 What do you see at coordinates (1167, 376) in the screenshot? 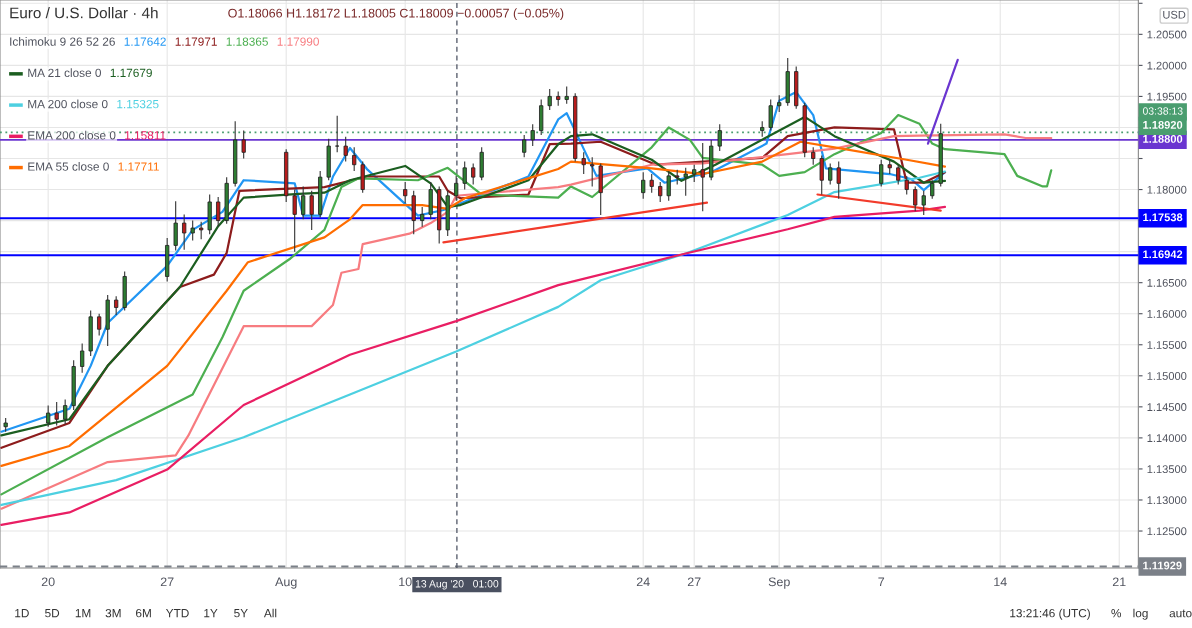
I see `y-tick-label: 1.15000` at bounding box center [1167, 376].